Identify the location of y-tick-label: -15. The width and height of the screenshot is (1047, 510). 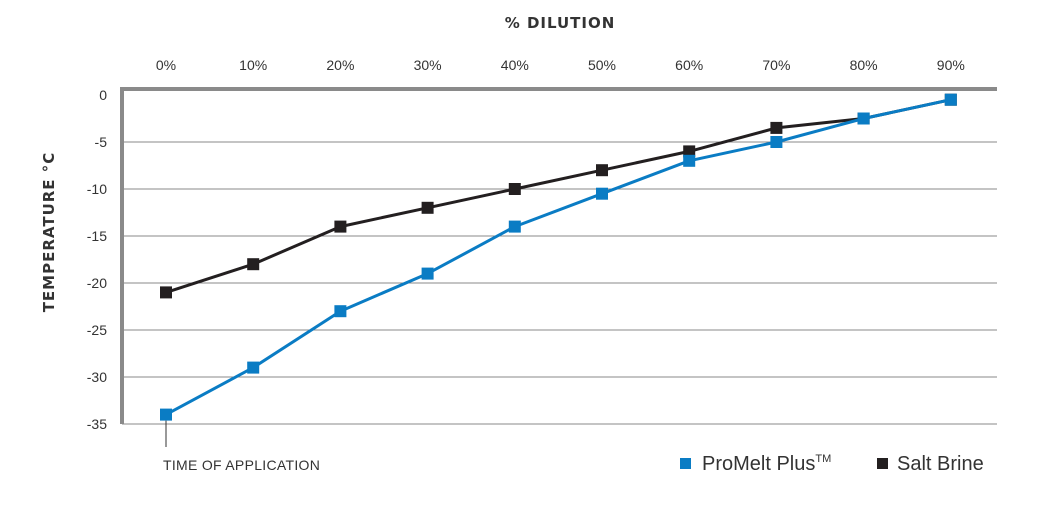
(97, 236).